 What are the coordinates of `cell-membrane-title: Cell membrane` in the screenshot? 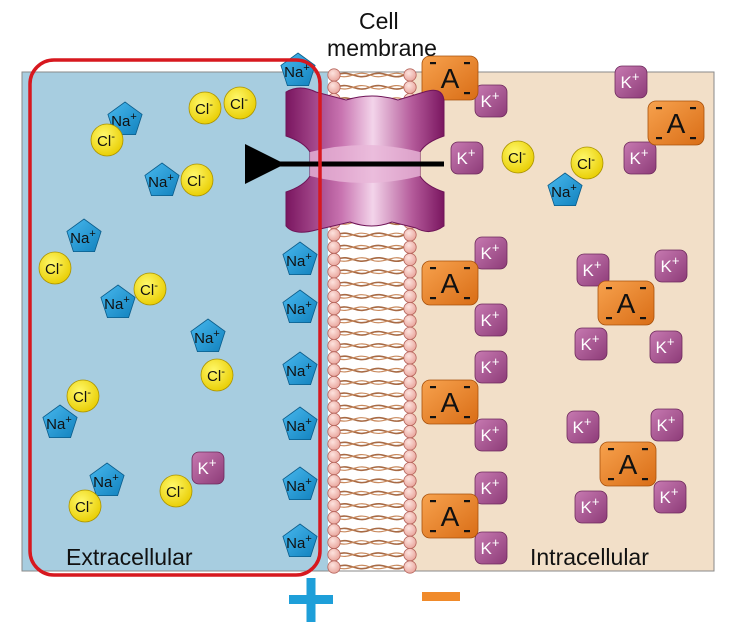 It's located at (382, 34).